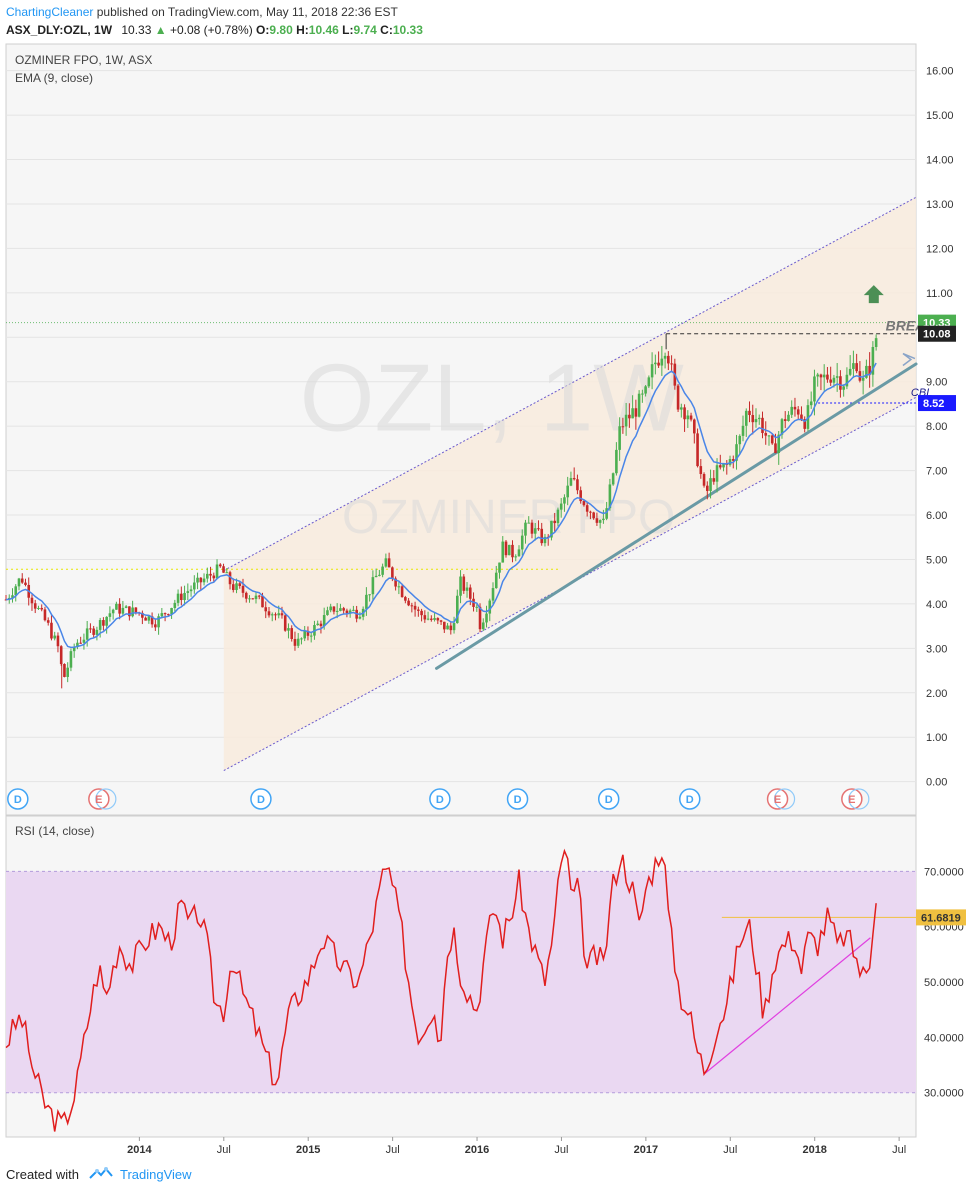  I want to click on footer: Created with TradingView, so click(99, 1174).